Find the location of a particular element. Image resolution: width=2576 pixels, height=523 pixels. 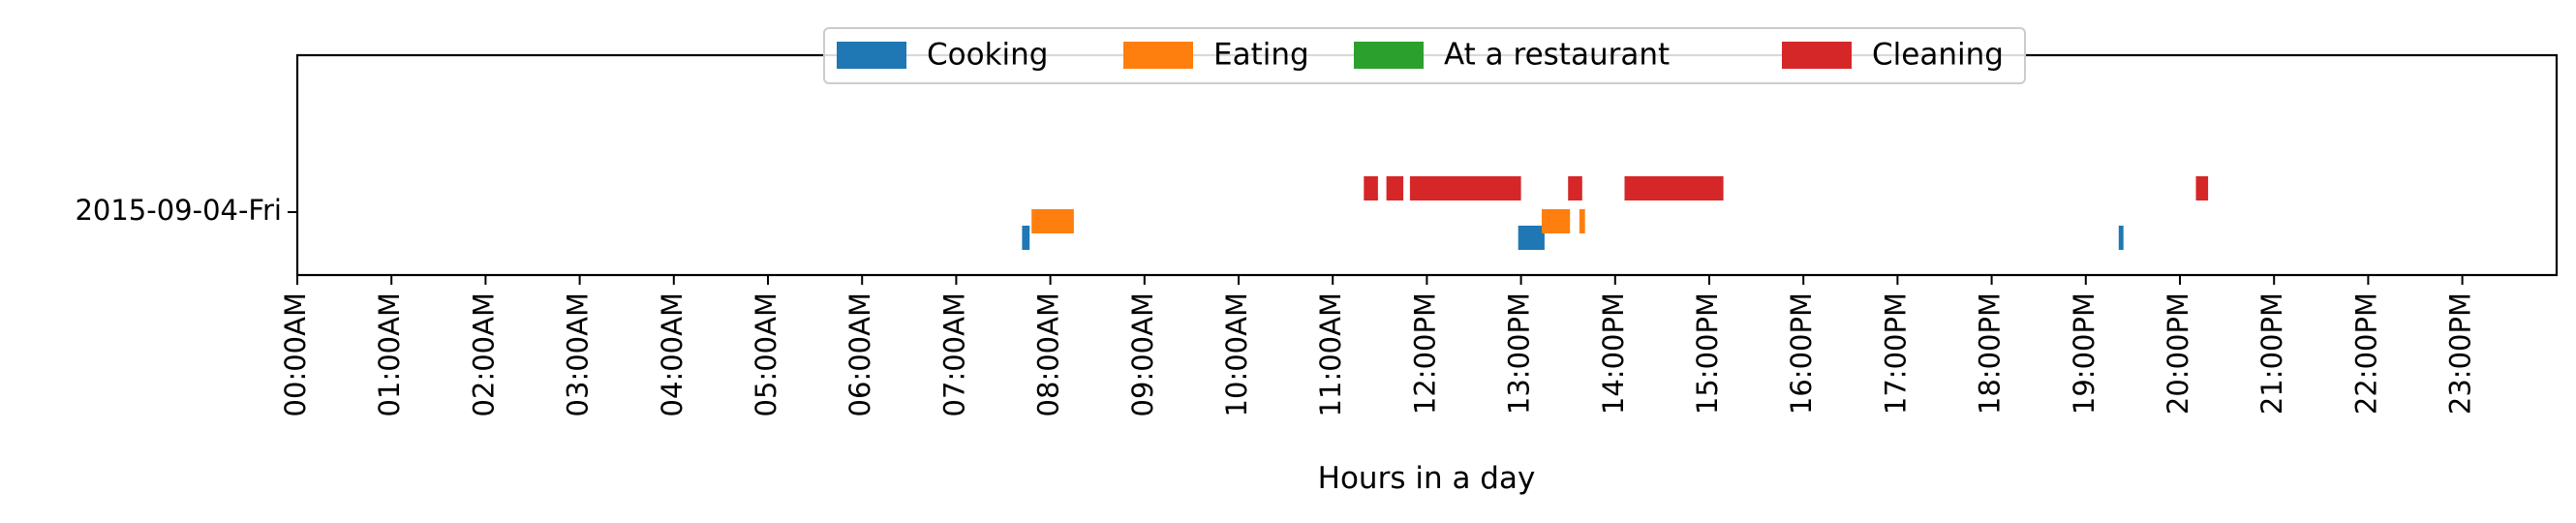

legend-swatch-eating is located at coordinates (1158, 55).